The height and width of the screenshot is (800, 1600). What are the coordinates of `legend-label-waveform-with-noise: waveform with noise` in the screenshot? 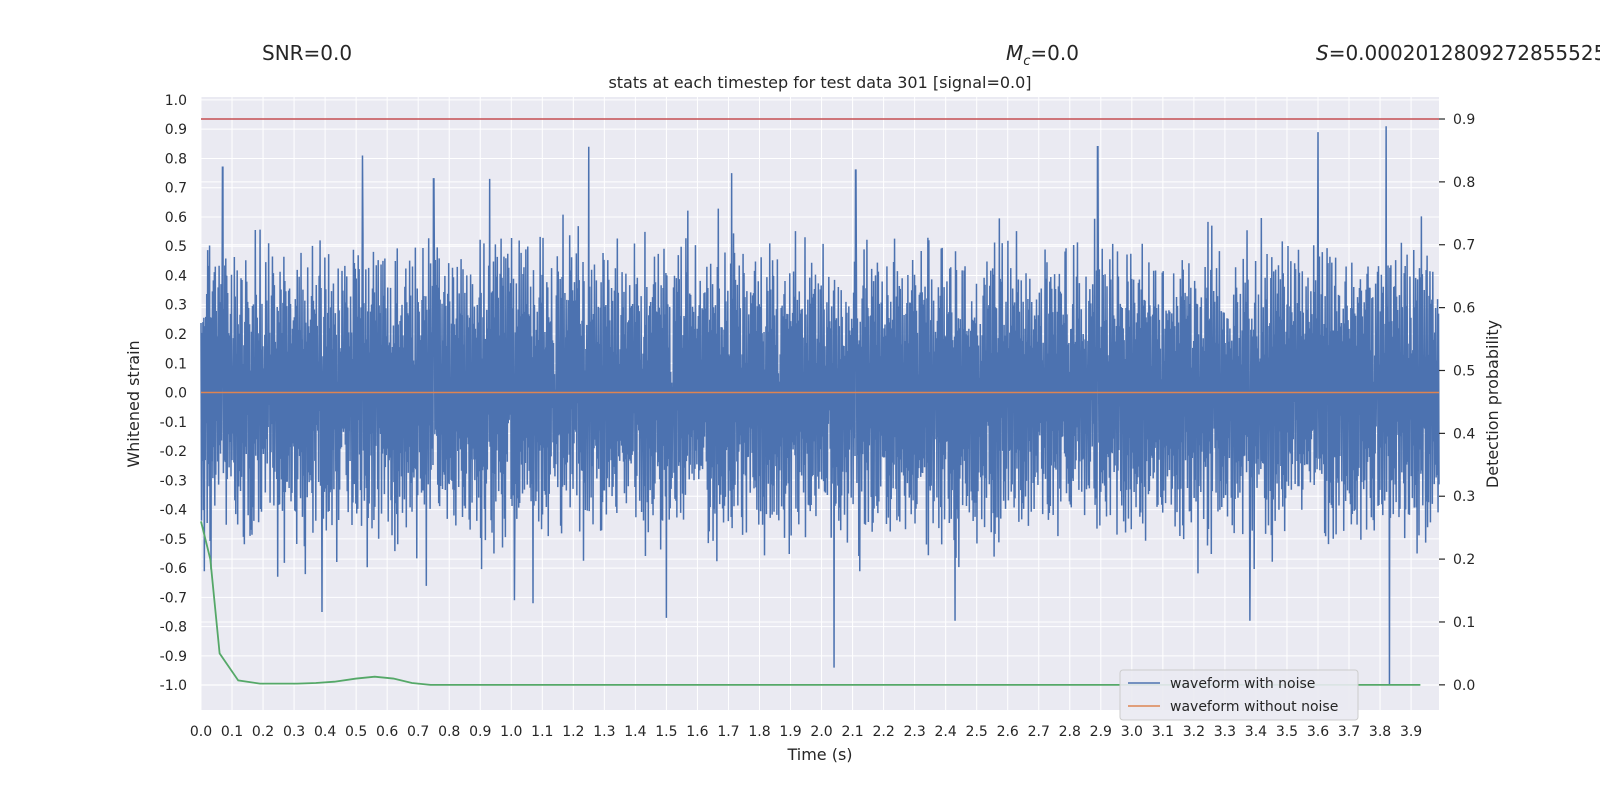 It's located at (1242, 684).